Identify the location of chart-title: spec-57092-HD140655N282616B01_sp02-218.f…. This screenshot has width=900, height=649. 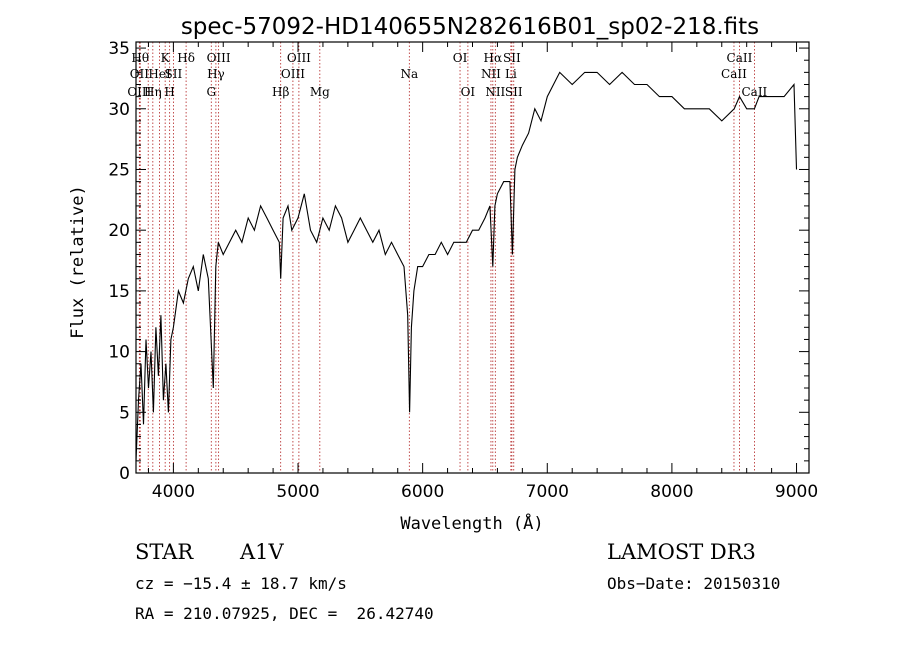
(470, 27).